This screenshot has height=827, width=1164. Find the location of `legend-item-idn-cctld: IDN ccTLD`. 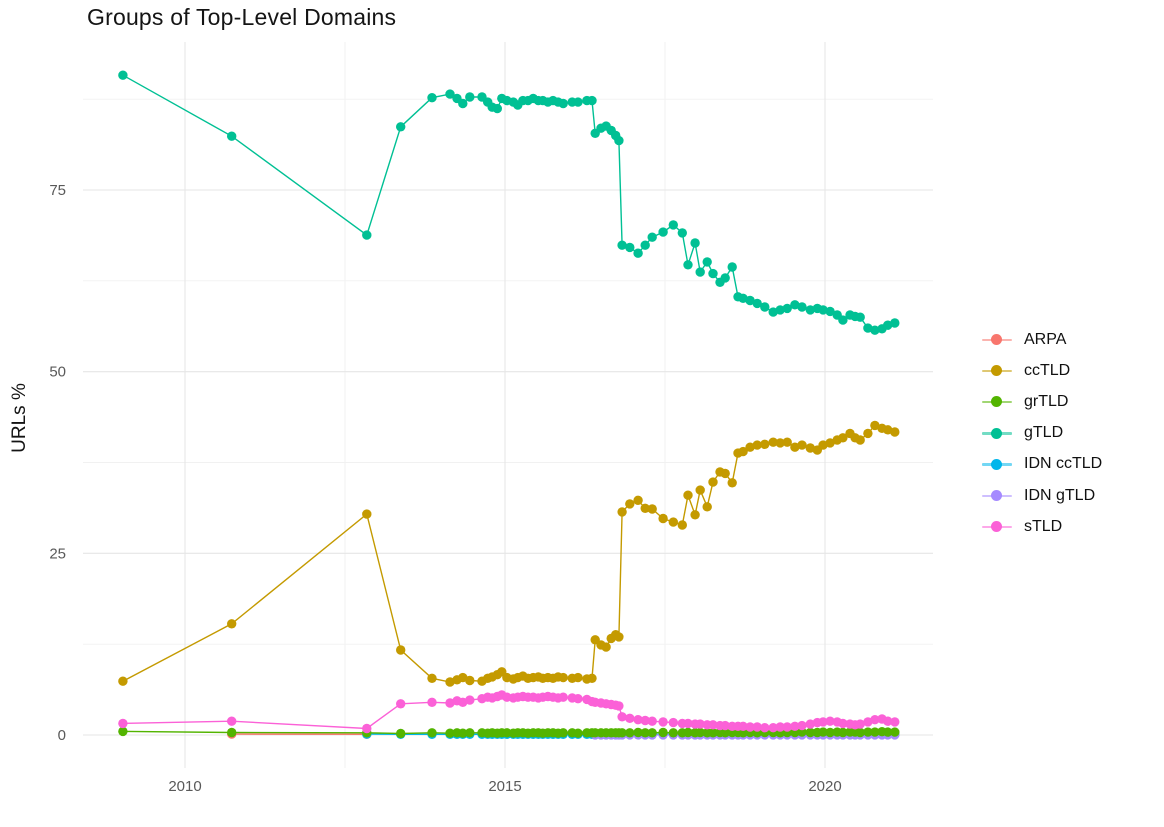

legend-item-idn-cctld: IDN ccTLD is located at coordinates (1042, 464).